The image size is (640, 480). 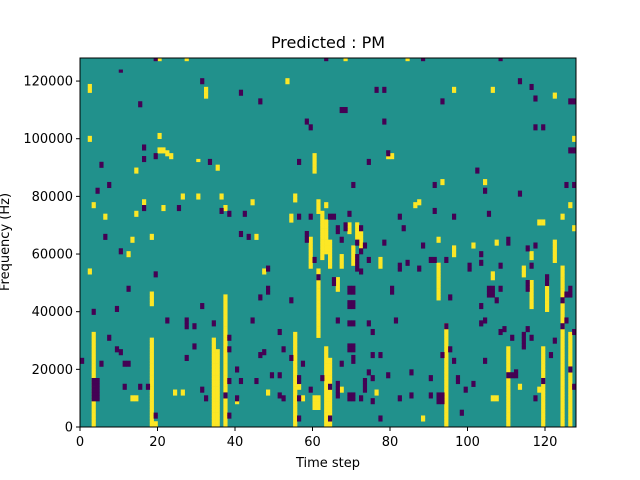 I want to click on y-tick-label: 80000, so click(x=52, y=197).